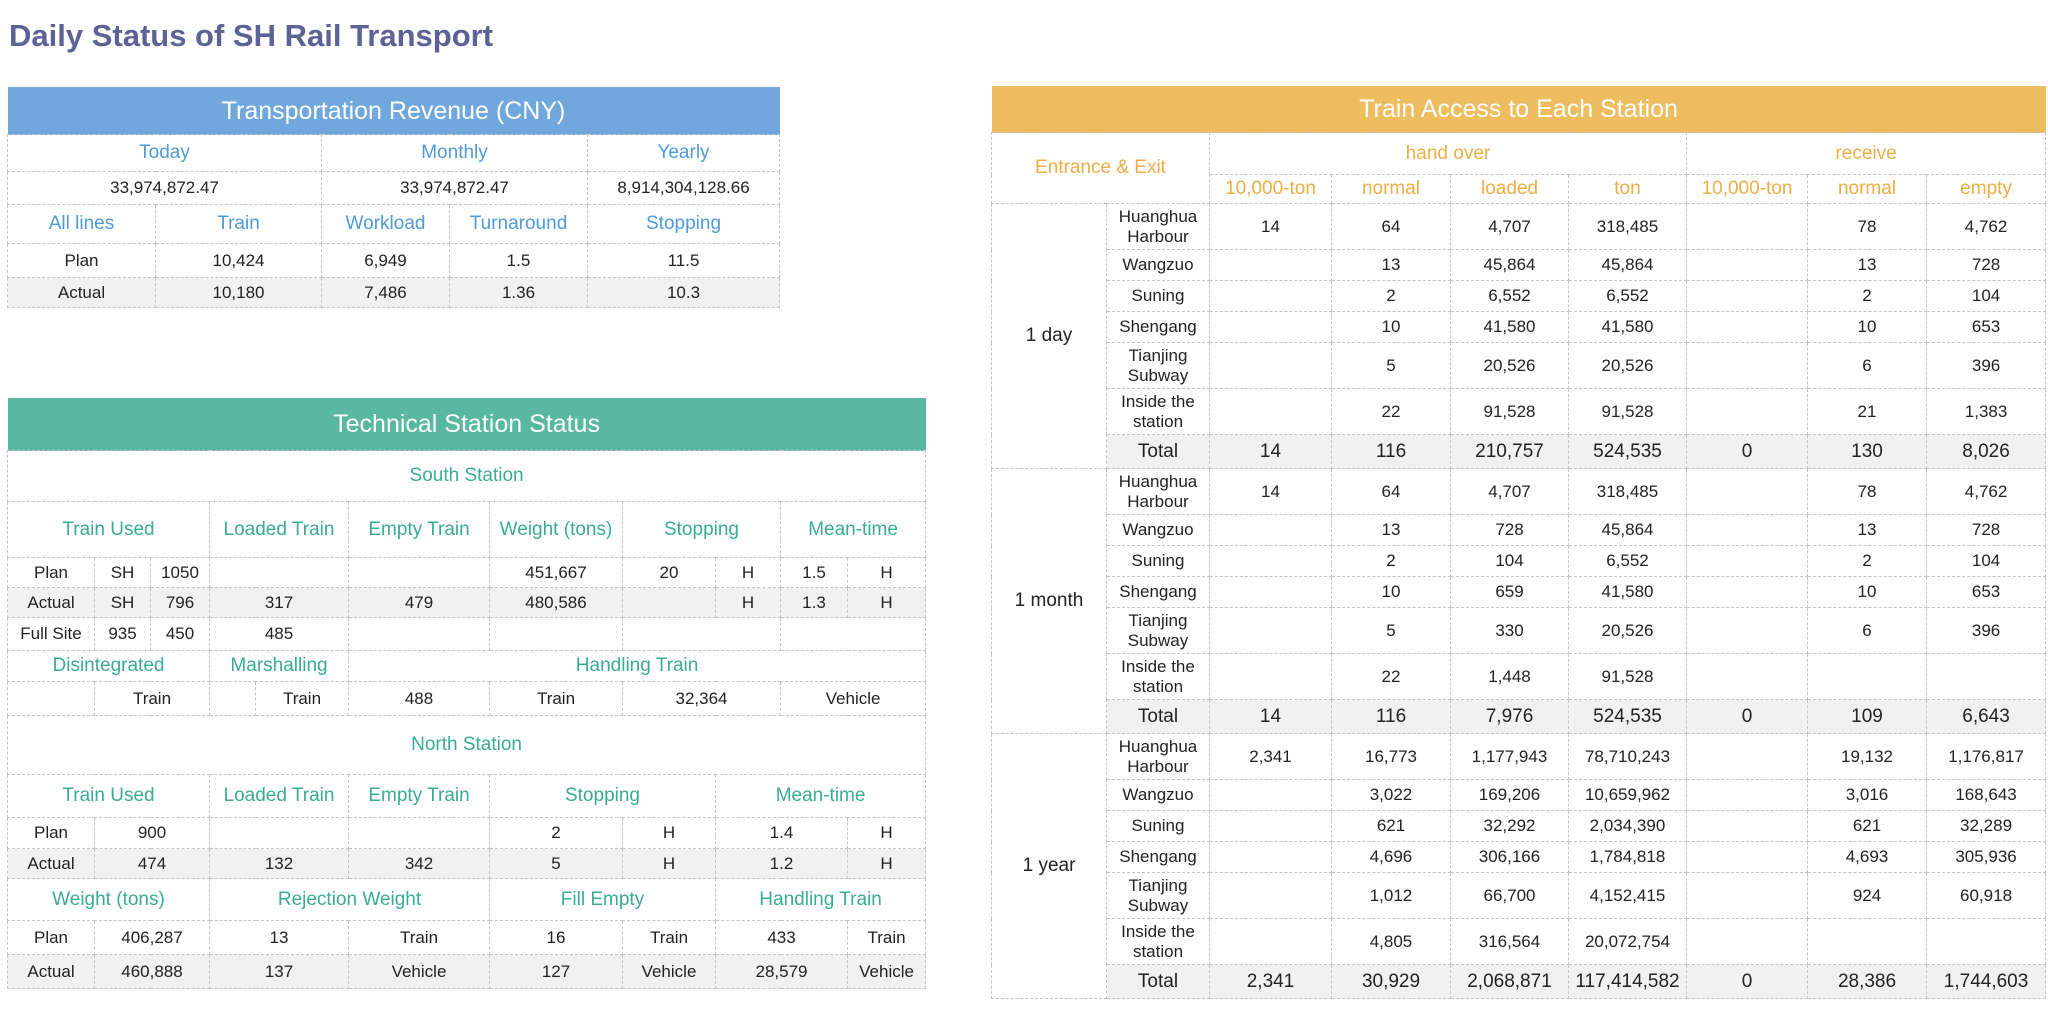 This screenshot has height=1012, width=2048. Describe the element at coordinates (1747, 189) in the screenshot. I see `column-header: 10,000-ton` at that location.